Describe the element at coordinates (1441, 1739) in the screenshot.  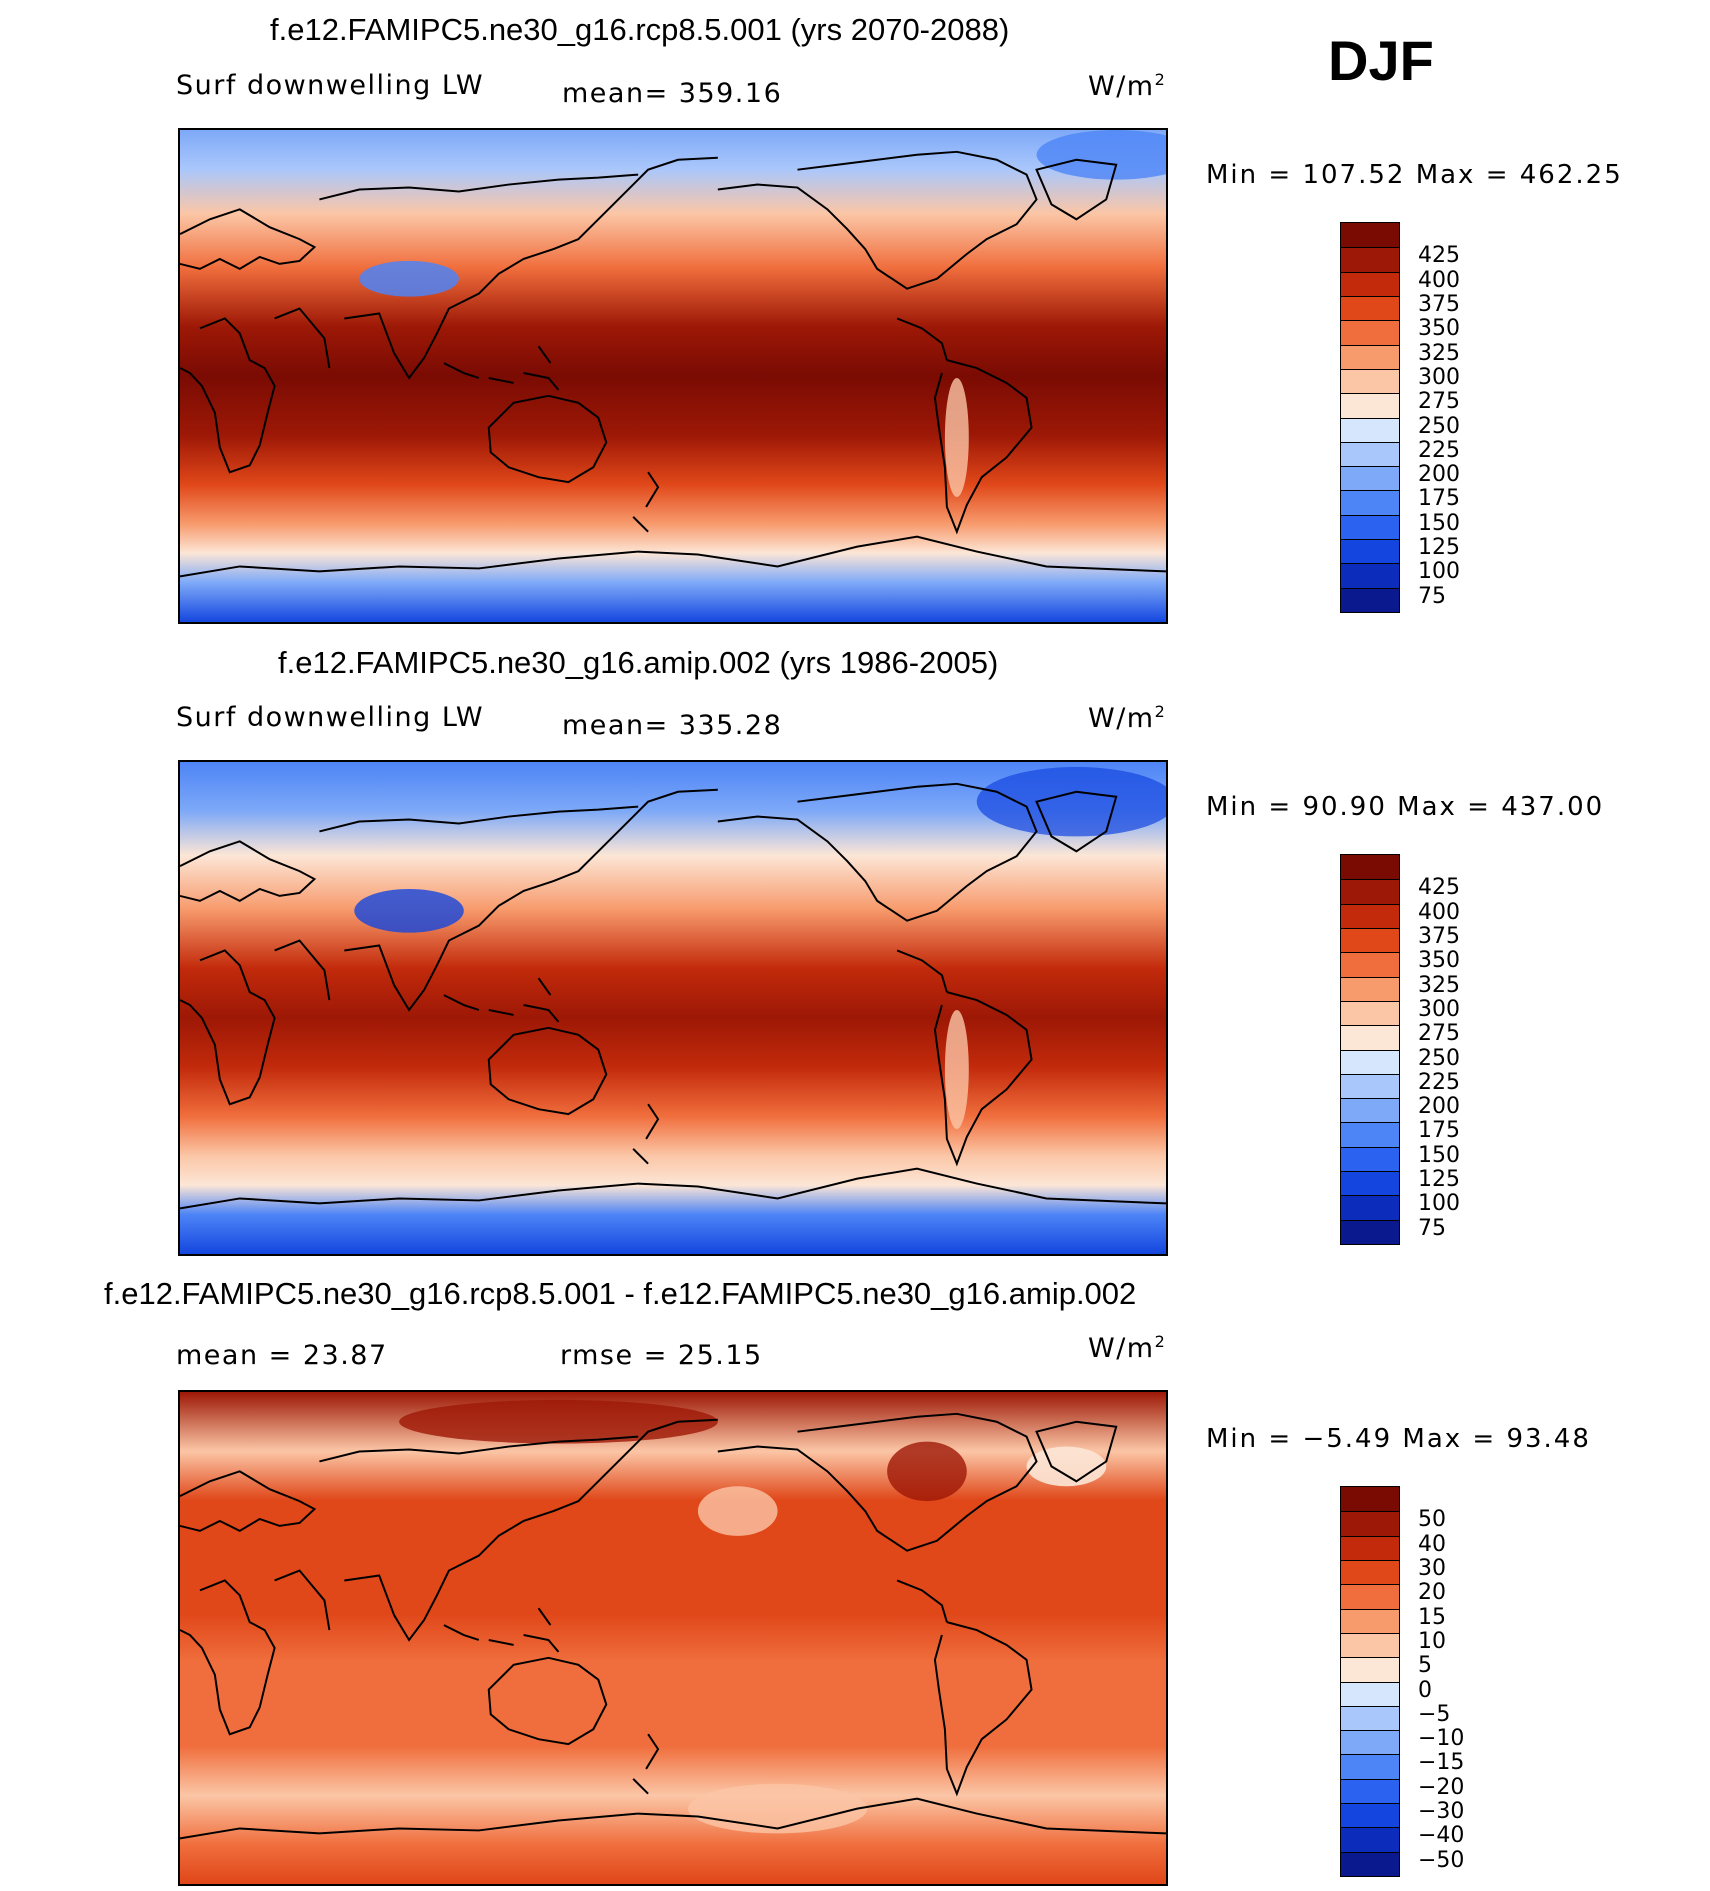
I see `colorbar-label: −10` at that location.